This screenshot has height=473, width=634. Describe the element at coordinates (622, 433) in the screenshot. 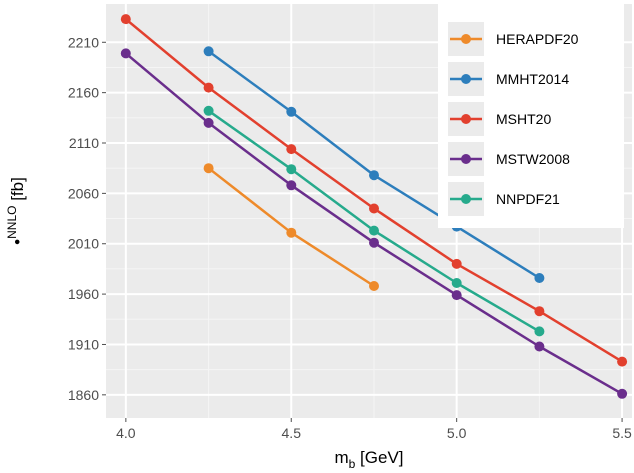

I see `x-tick-label: 5.5` at that location.